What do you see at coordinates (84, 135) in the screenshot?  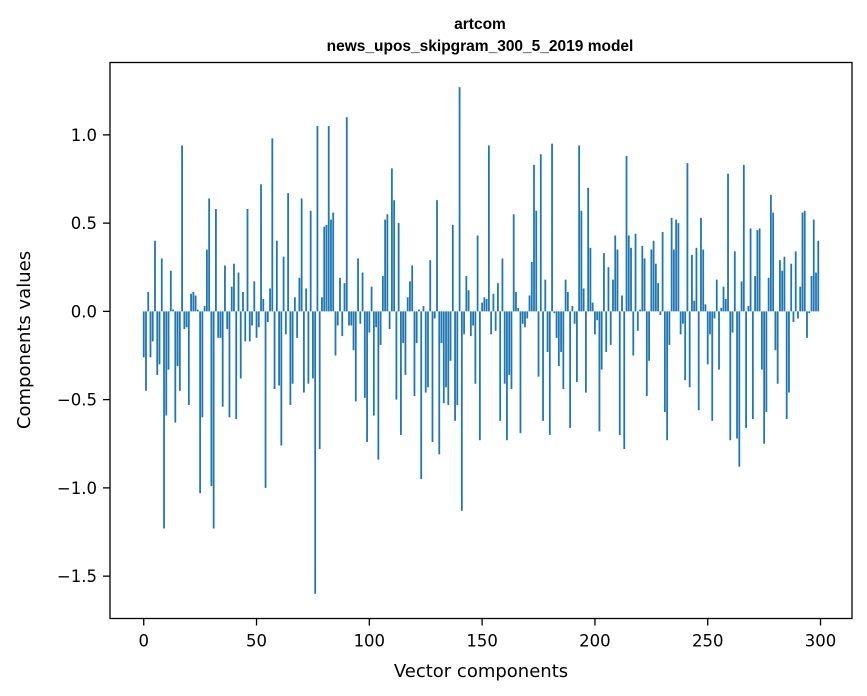 I see `y-tick-label-5: 1.0` at bounding box center [84, 135].